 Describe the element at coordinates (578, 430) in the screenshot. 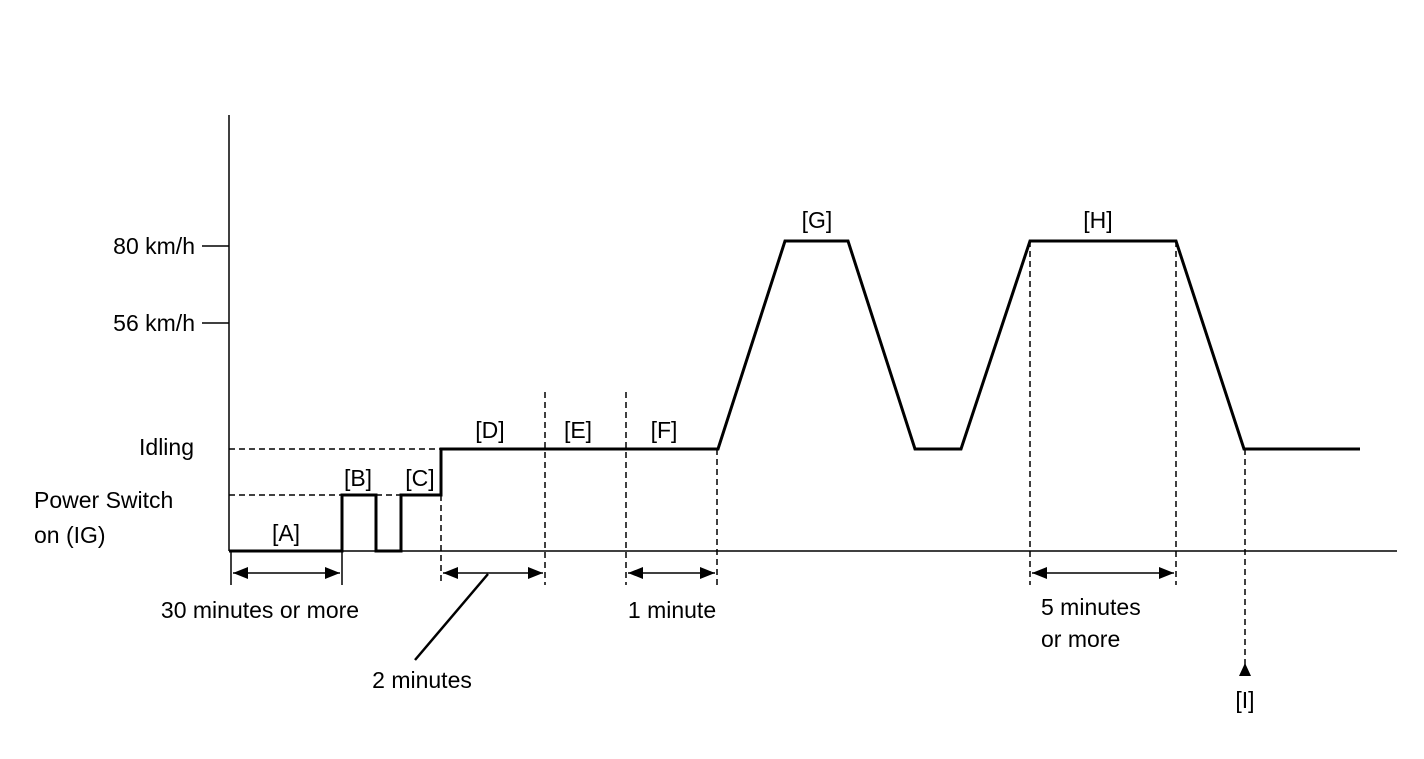

I see `phase-e: [E]` at that location.